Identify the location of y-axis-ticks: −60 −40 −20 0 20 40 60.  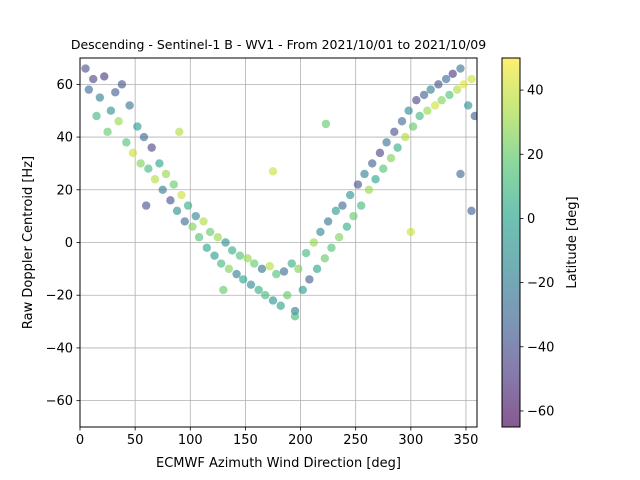
(63, 243).